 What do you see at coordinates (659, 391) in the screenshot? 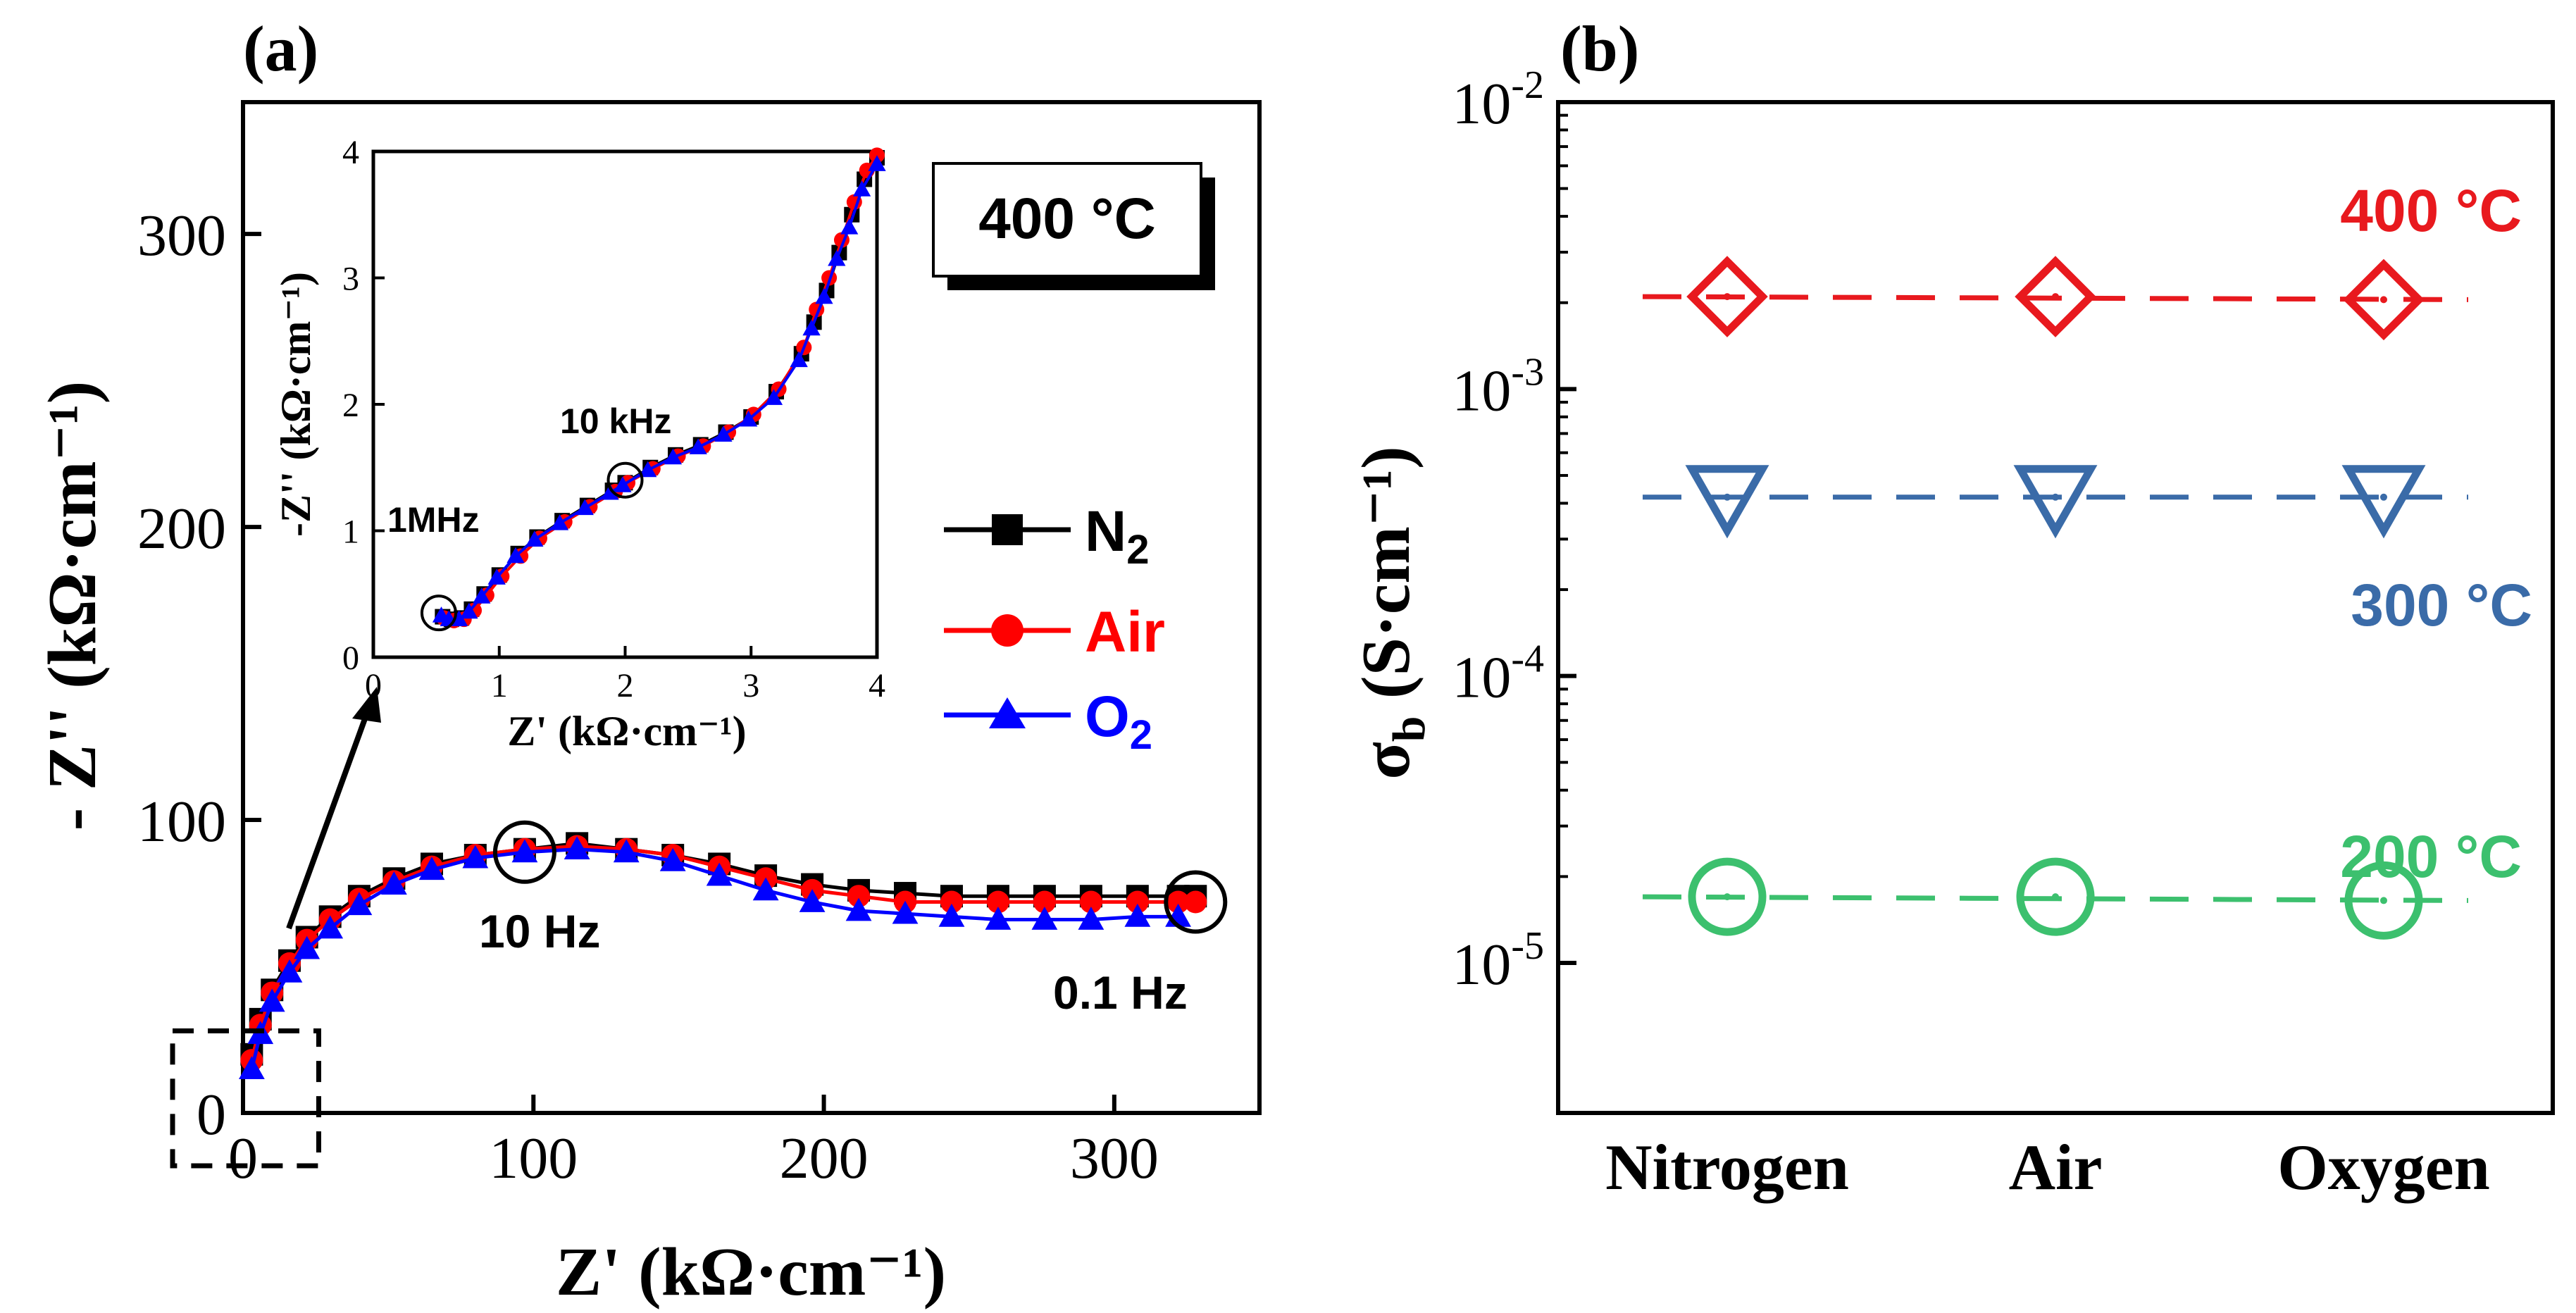
I see `inset-series-o2` at bounding box center [659, 391].